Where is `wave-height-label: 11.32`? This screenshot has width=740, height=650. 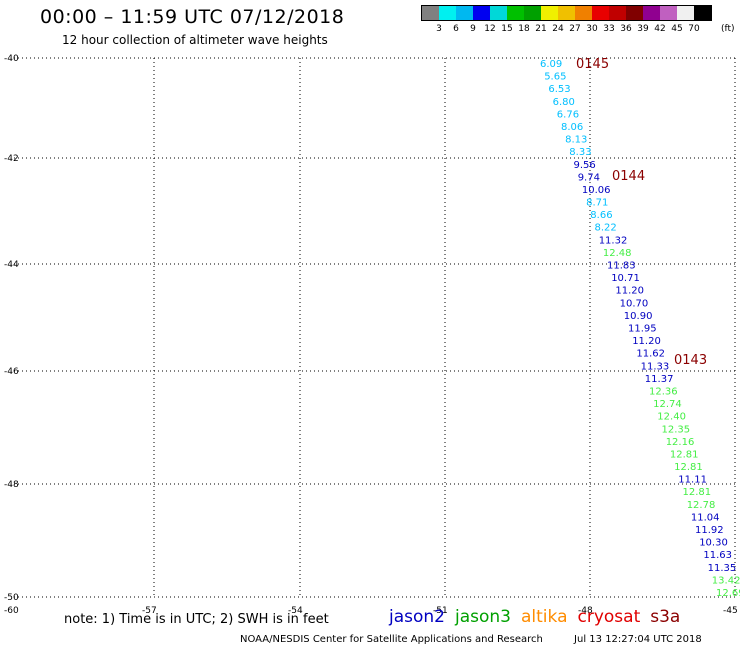 wave-height-label: 11.32 is located at coordinates (613, 240).